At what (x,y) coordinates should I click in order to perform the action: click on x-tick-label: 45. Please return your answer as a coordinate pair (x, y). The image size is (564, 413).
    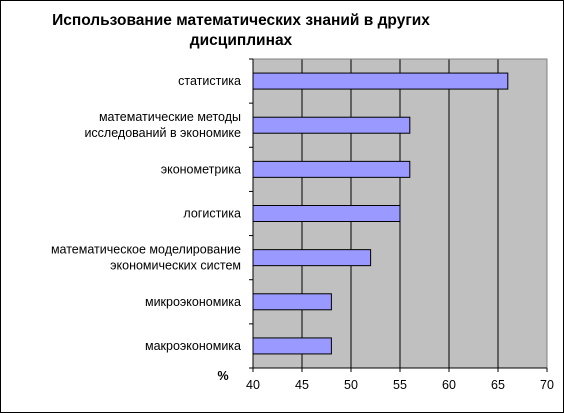
    Looking at the image, I should click on (302, 385).